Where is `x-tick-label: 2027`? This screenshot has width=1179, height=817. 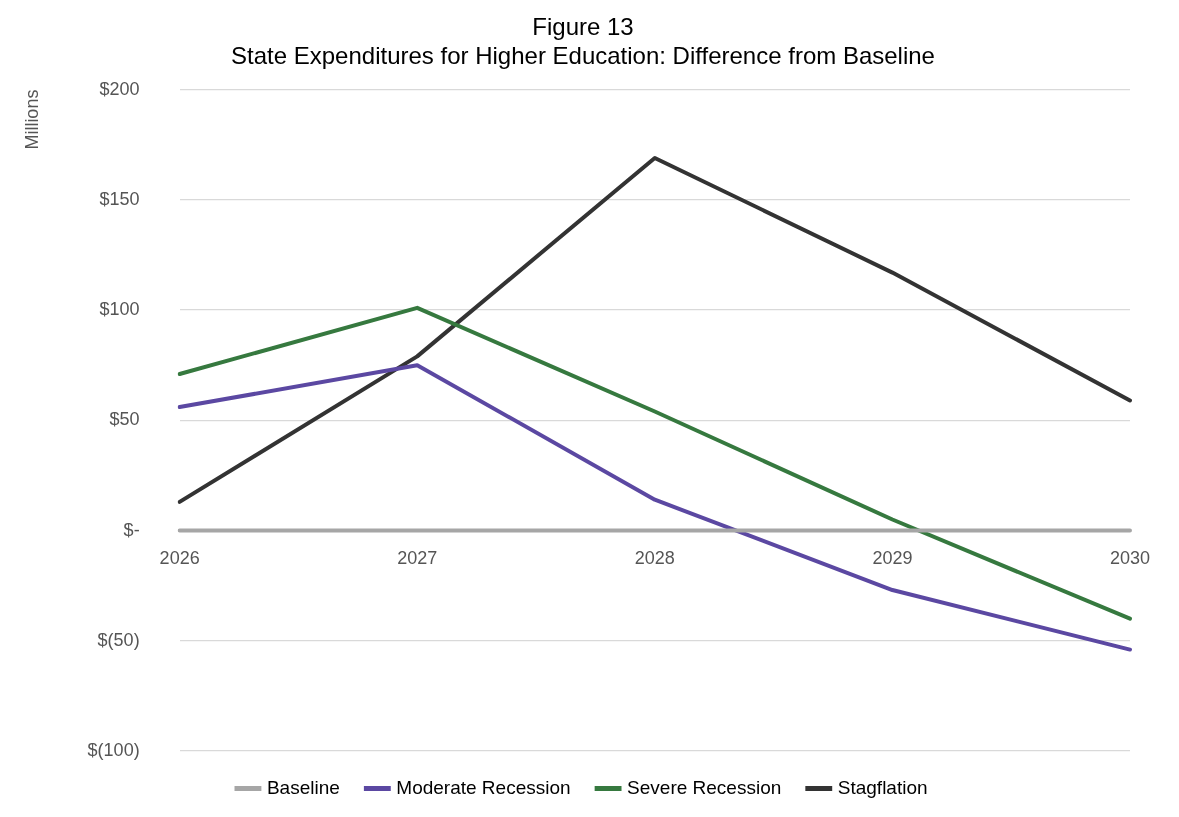 x-tick-label: 2027 is located at coordinates (417, 558).